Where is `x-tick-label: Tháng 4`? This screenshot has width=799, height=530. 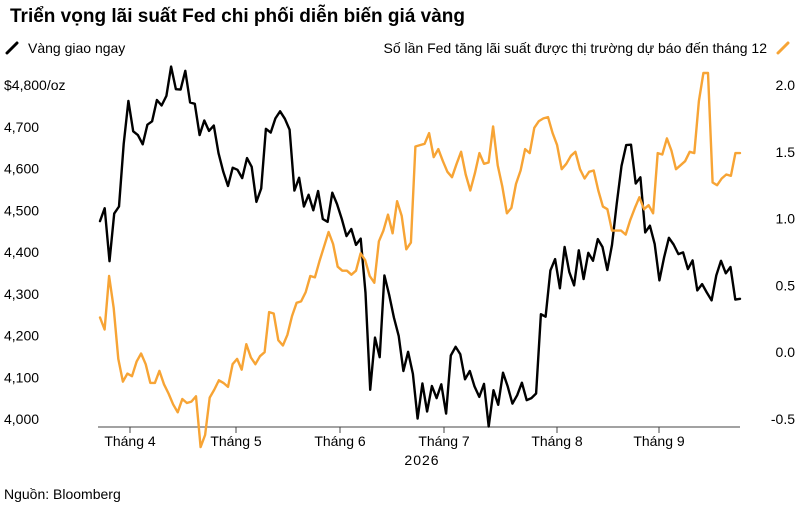
x-tick-label: Tháng 4 is located at coordinates (130, 441).